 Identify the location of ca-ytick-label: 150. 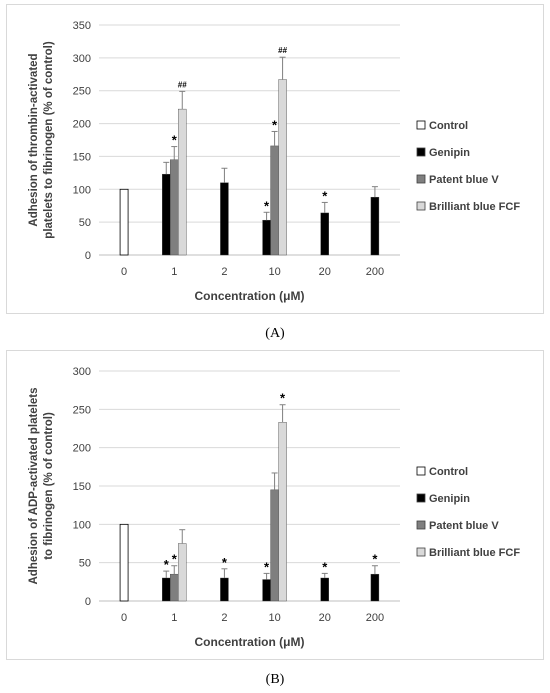
(82, 157).